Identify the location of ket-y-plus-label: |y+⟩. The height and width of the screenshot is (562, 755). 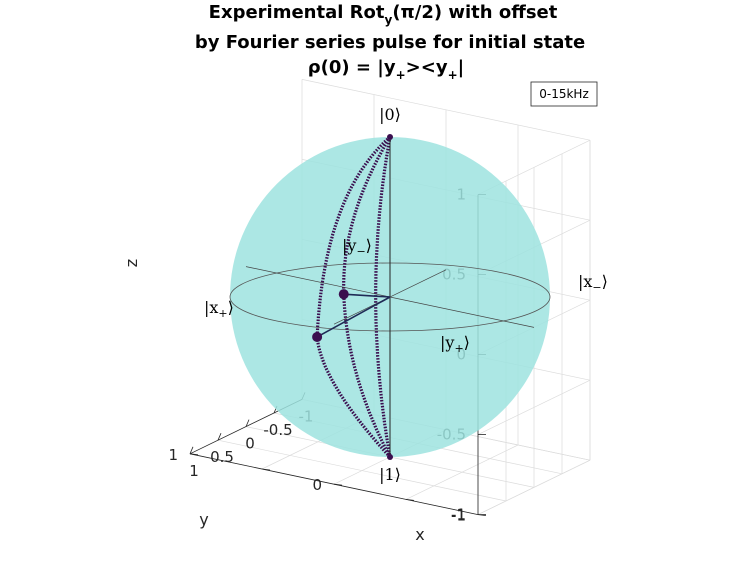
(455, 344).